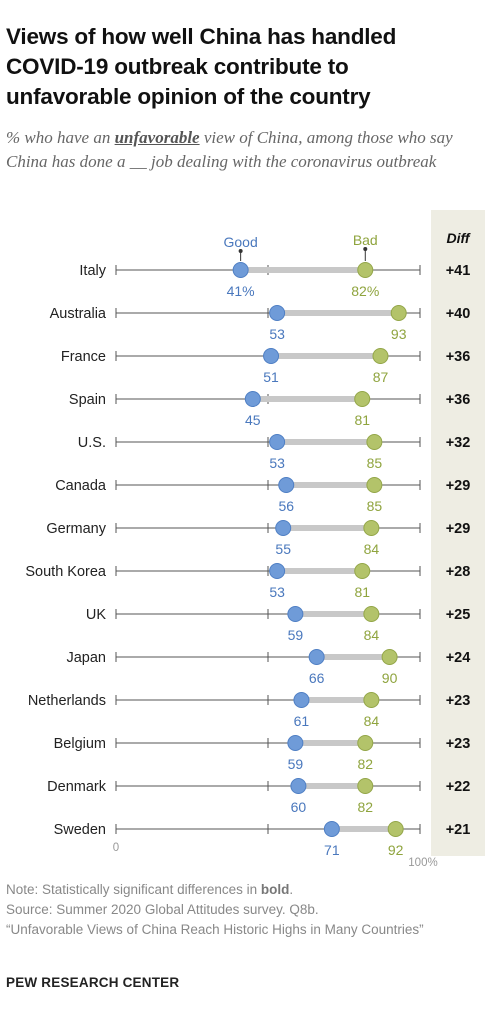  What do you see at coordinates (317, 678) in the screenshot?
I see `good-value-japan: 66` at bounding box center [317, 678].